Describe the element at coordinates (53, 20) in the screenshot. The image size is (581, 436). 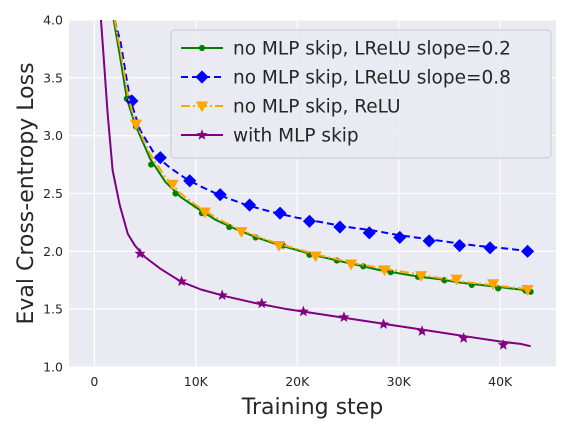
I see `y-tick-label: 4.0` at that location.